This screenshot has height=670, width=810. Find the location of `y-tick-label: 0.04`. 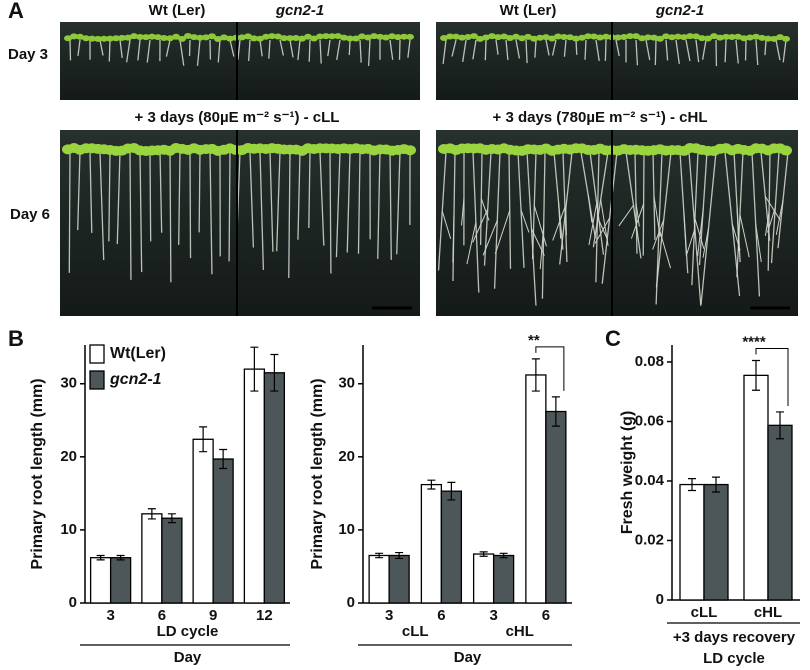

y-tick-label: 0.04 is located at coordinates (650, 480).